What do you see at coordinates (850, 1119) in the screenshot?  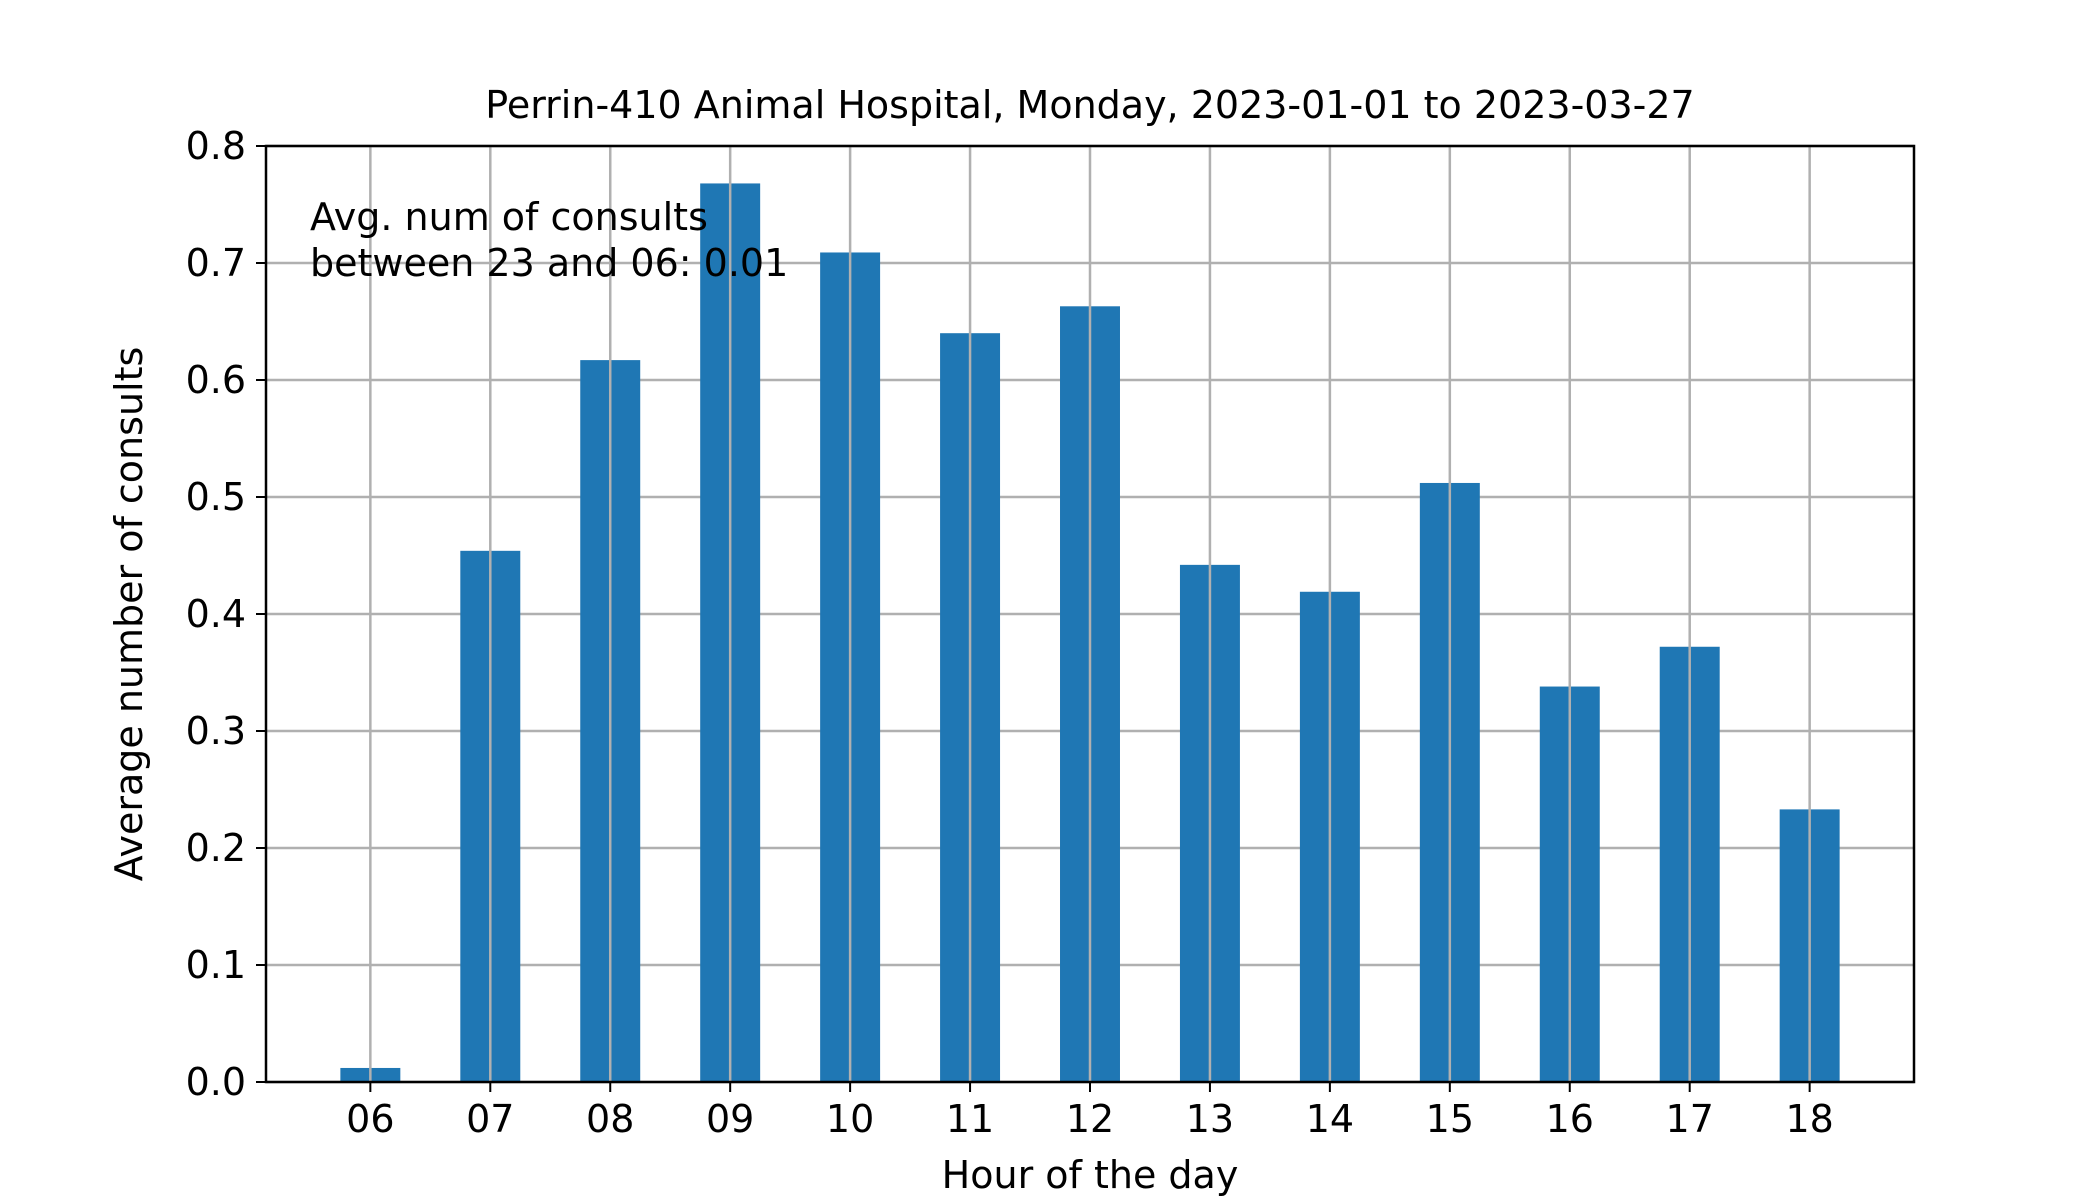 I see `x-tick-label: 10` at bounding box center [850, 1119].